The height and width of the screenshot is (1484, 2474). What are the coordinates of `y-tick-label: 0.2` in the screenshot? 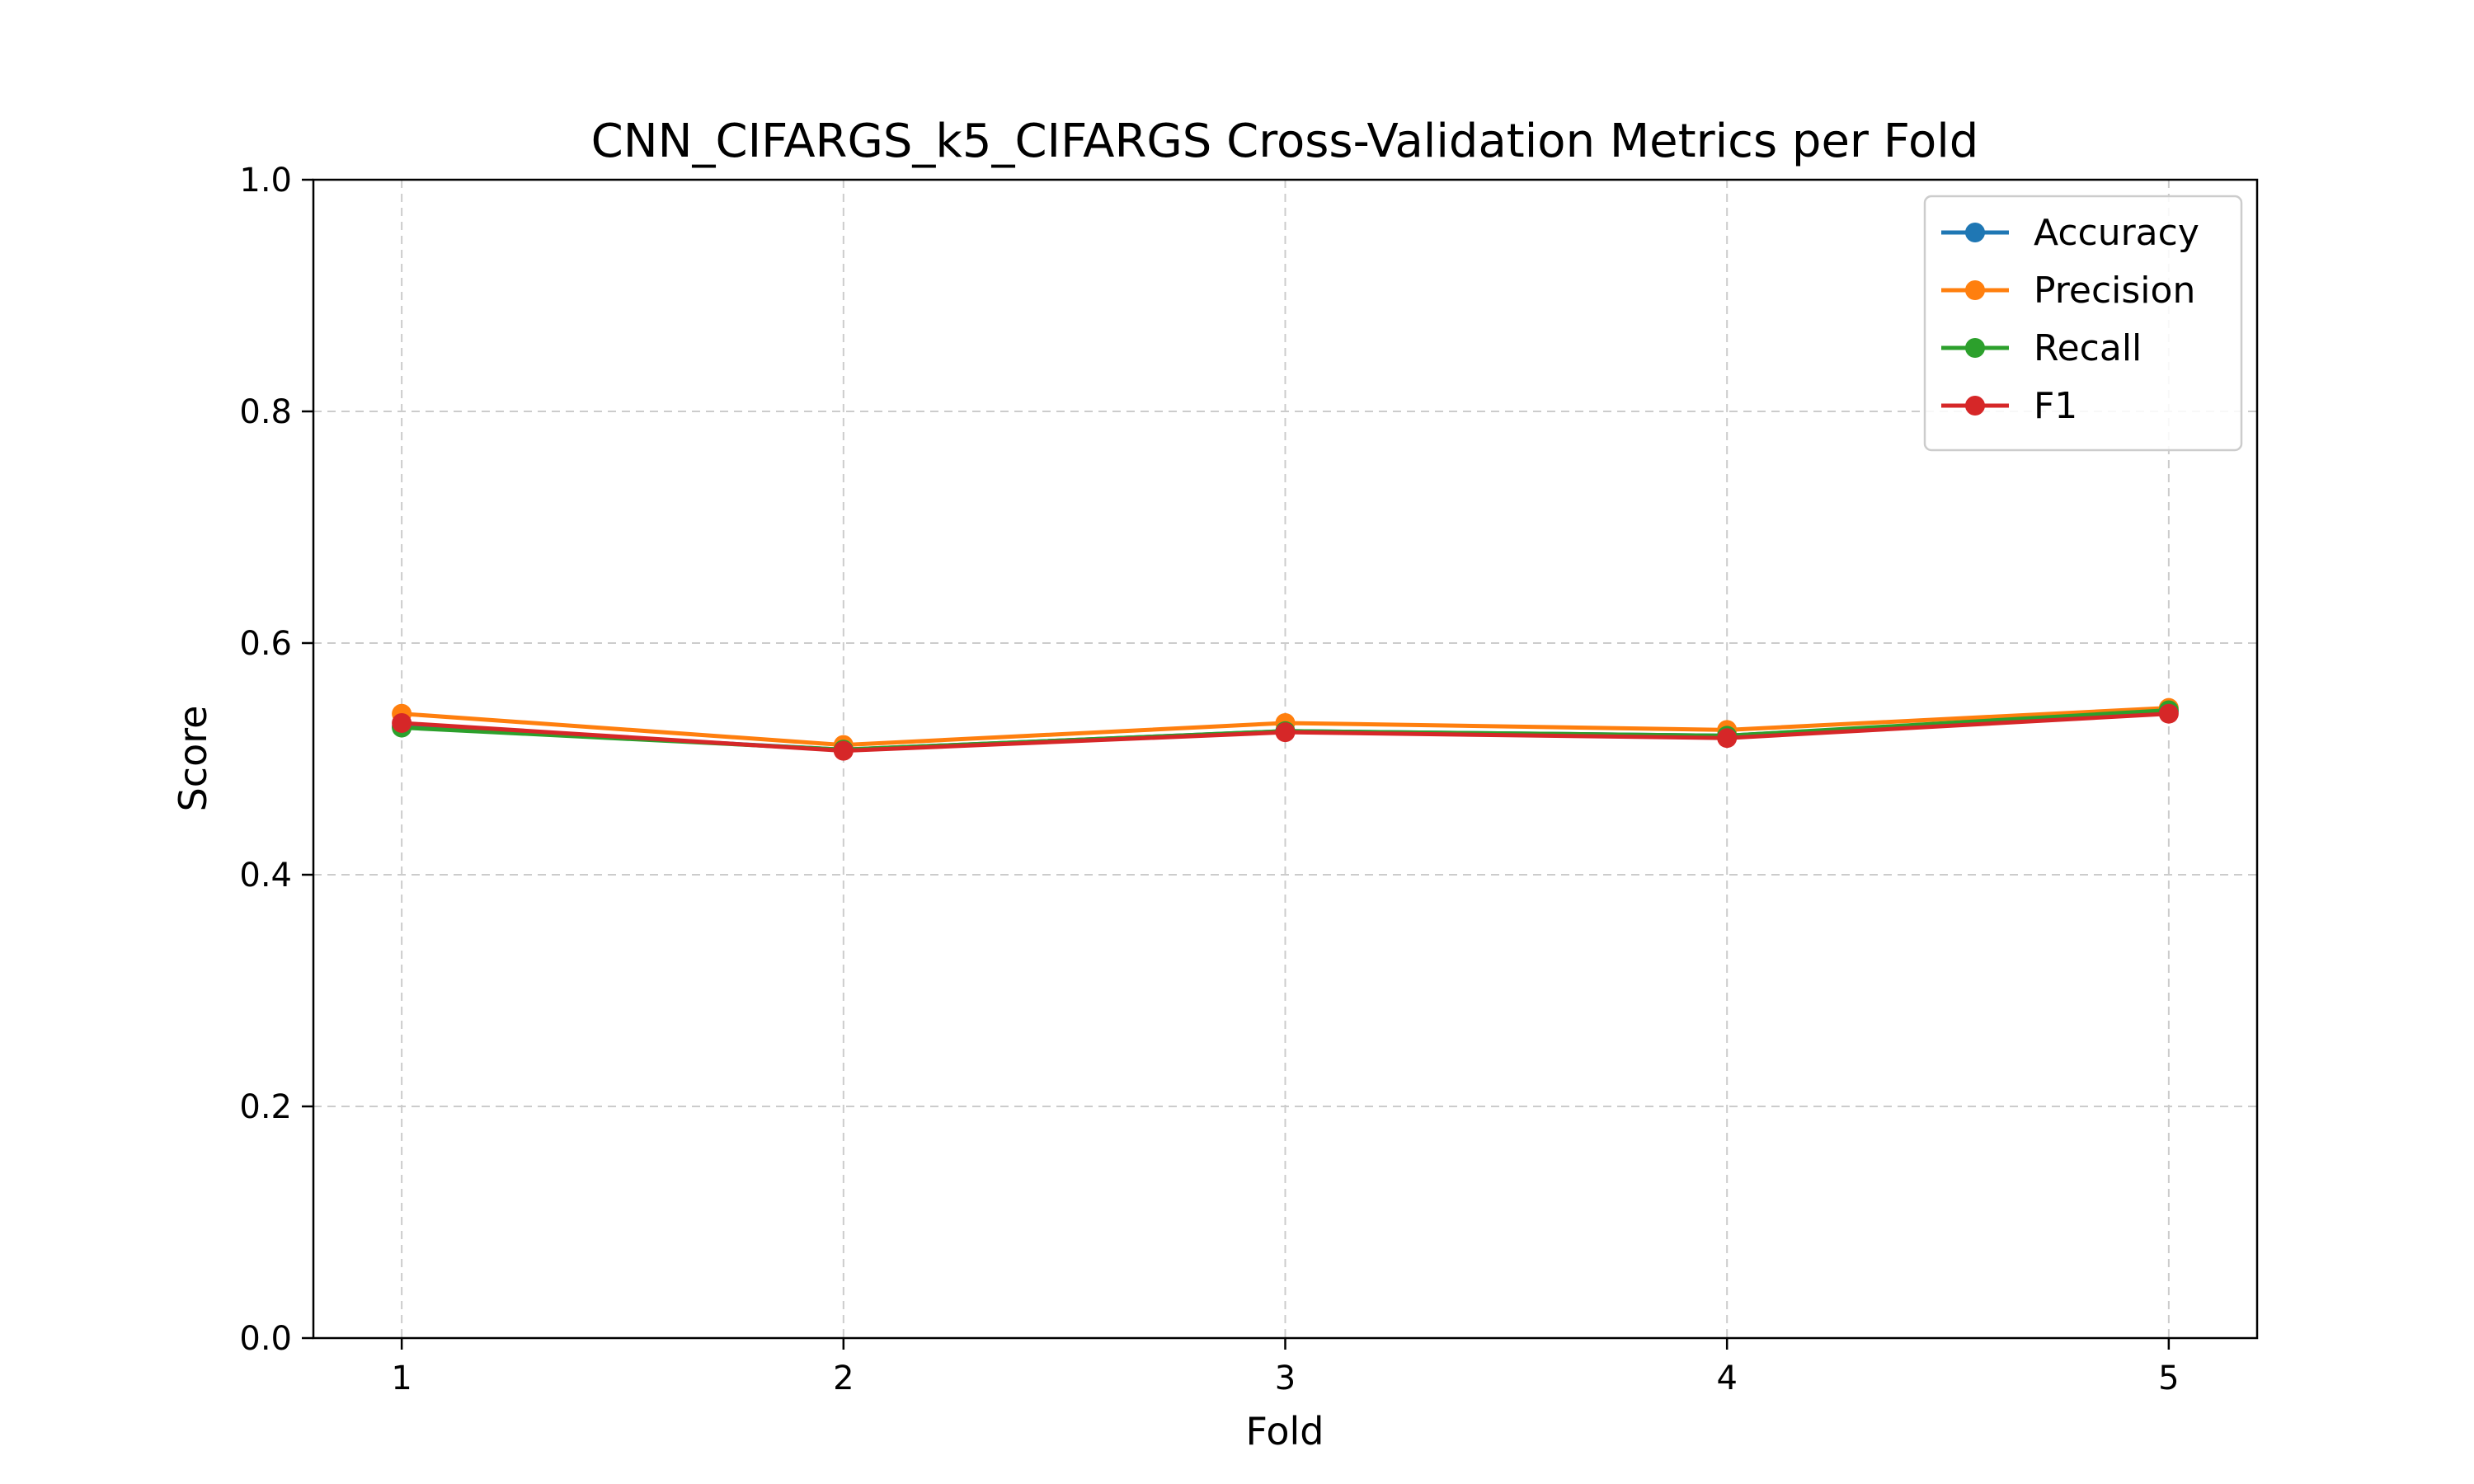 It's located at (265, 1107).